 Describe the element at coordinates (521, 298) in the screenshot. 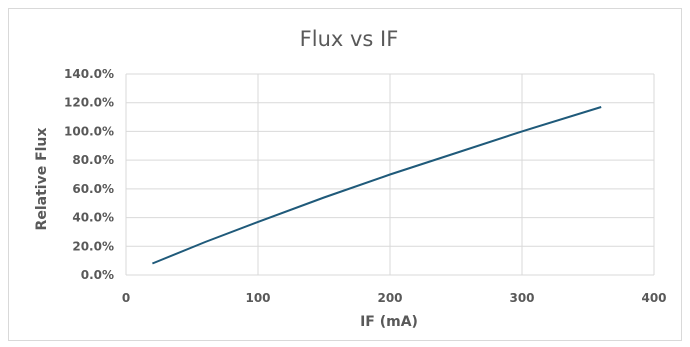

I see `x-tick-label: 300` at that location.